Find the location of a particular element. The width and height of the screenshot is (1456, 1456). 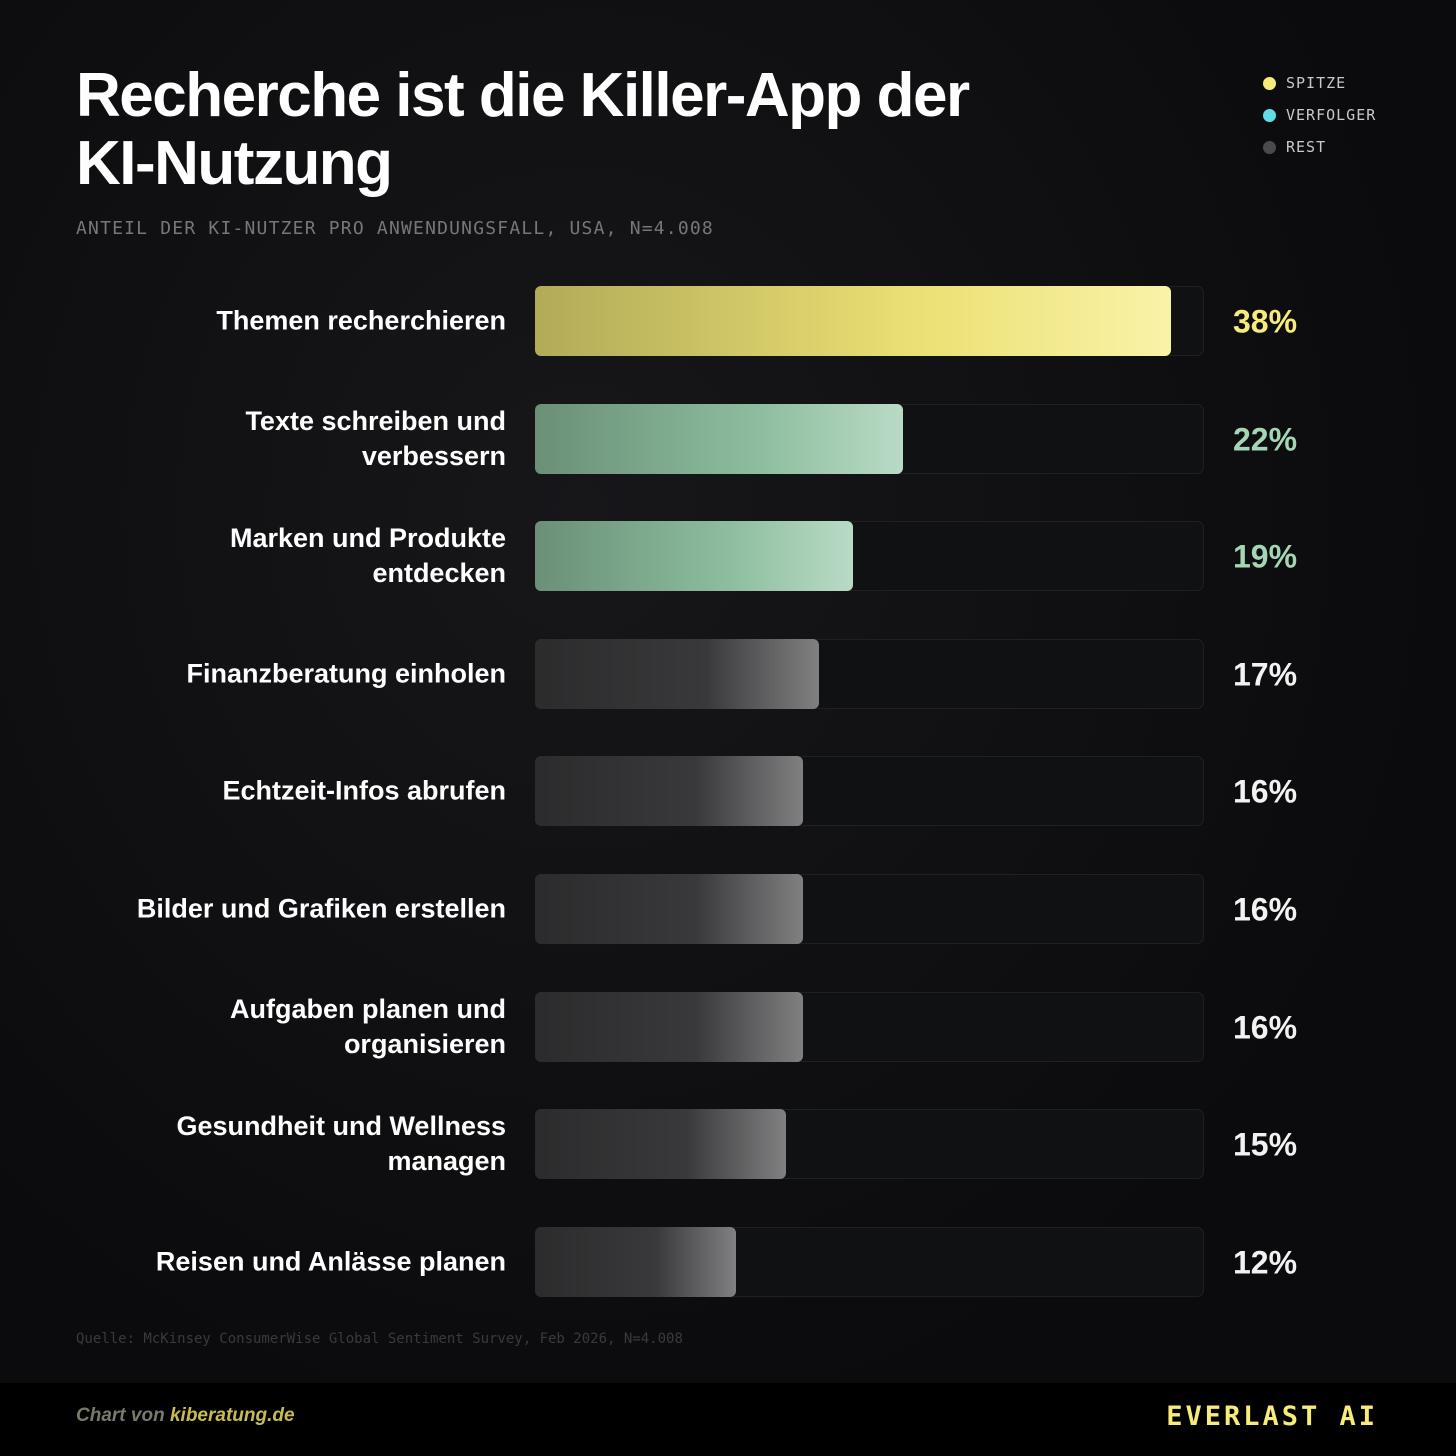

category-label: Aufgaben planen und organisieren is located at coordinates (368, 1026).